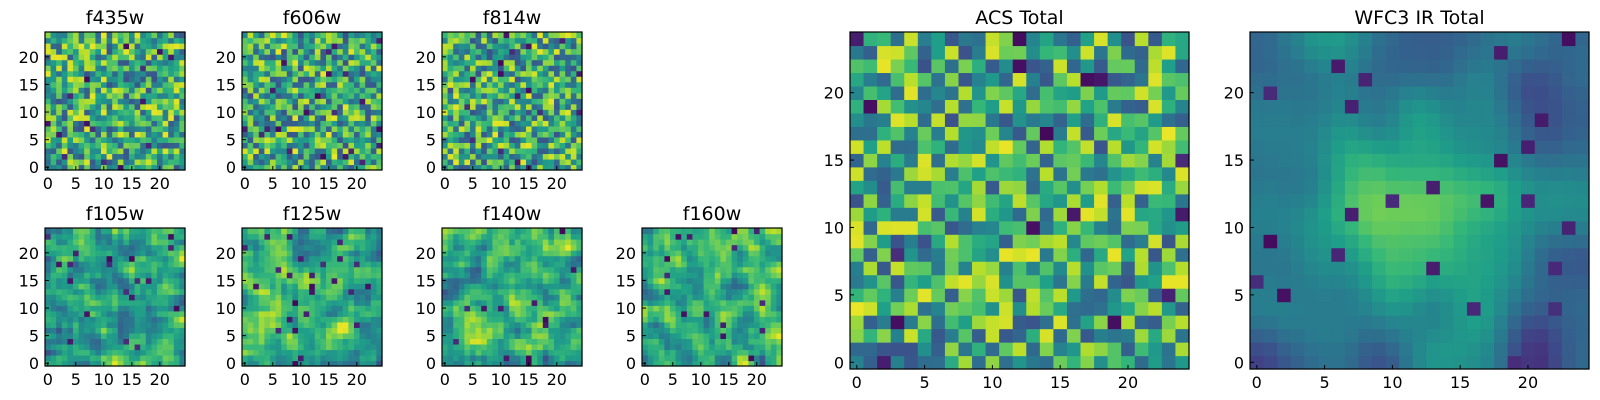 This screenshot has width=1600, height=400. What do you see at coordinates (426, 308) in the screenshot?
I see `y-tick-label: 10` at bounding box center [426, 308].